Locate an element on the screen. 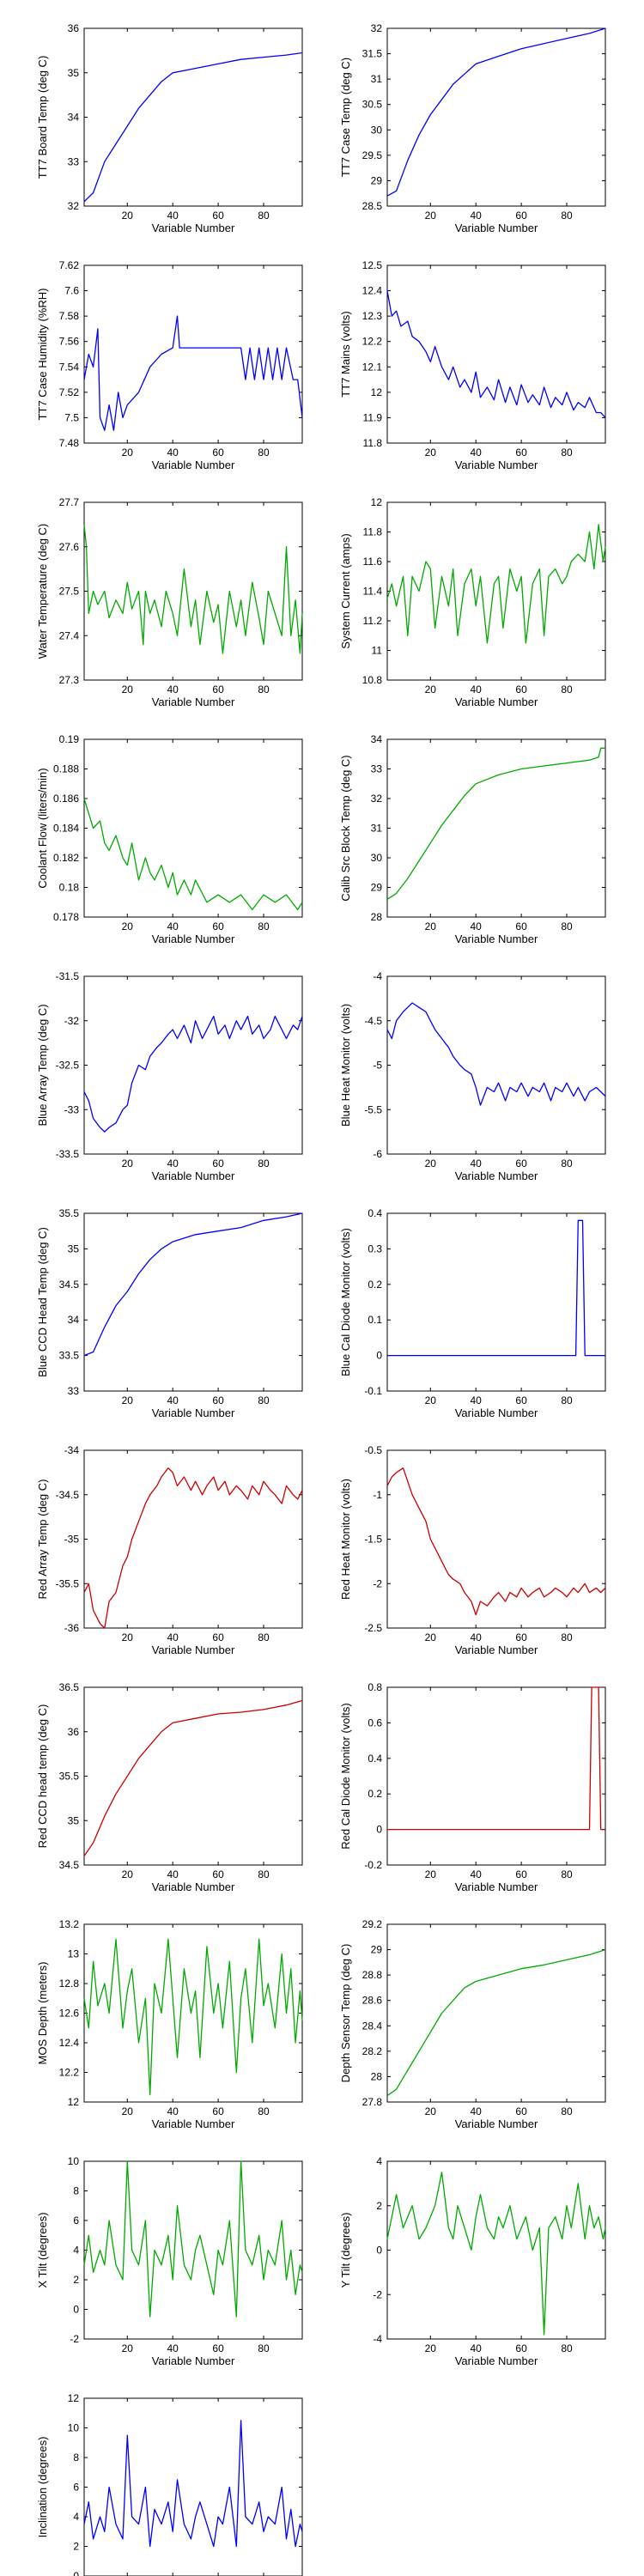 The image size is (644, 2576). y-tick-label: 27.6 is located at coordinates (69, 547).